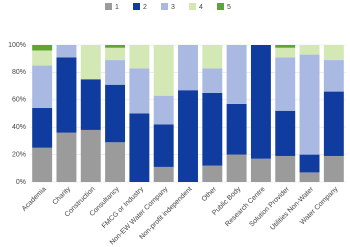  I want to click on x-tick-label: Academia, so click(34, 199).